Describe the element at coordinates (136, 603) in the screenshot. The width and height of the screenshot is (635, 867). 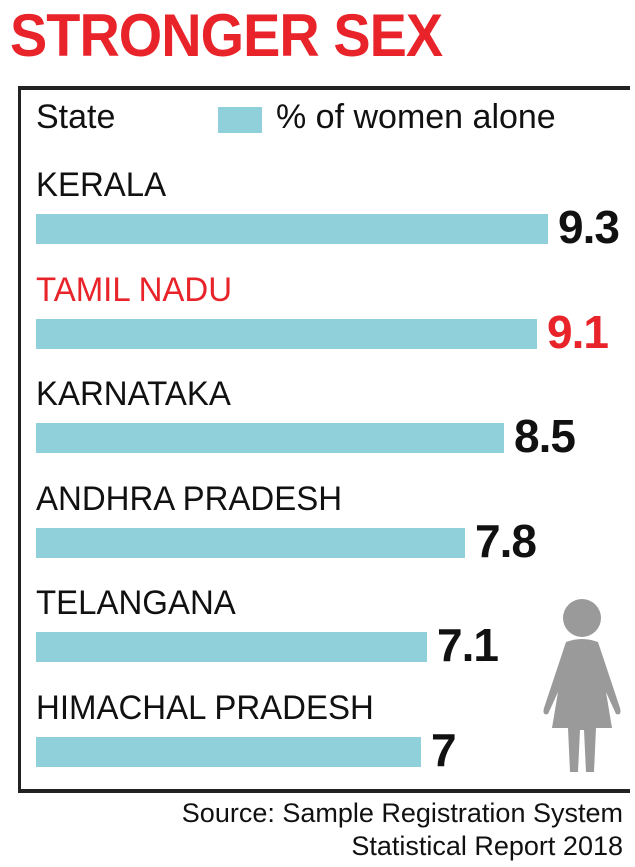
I see `state-label: TELANGANA` at that location.